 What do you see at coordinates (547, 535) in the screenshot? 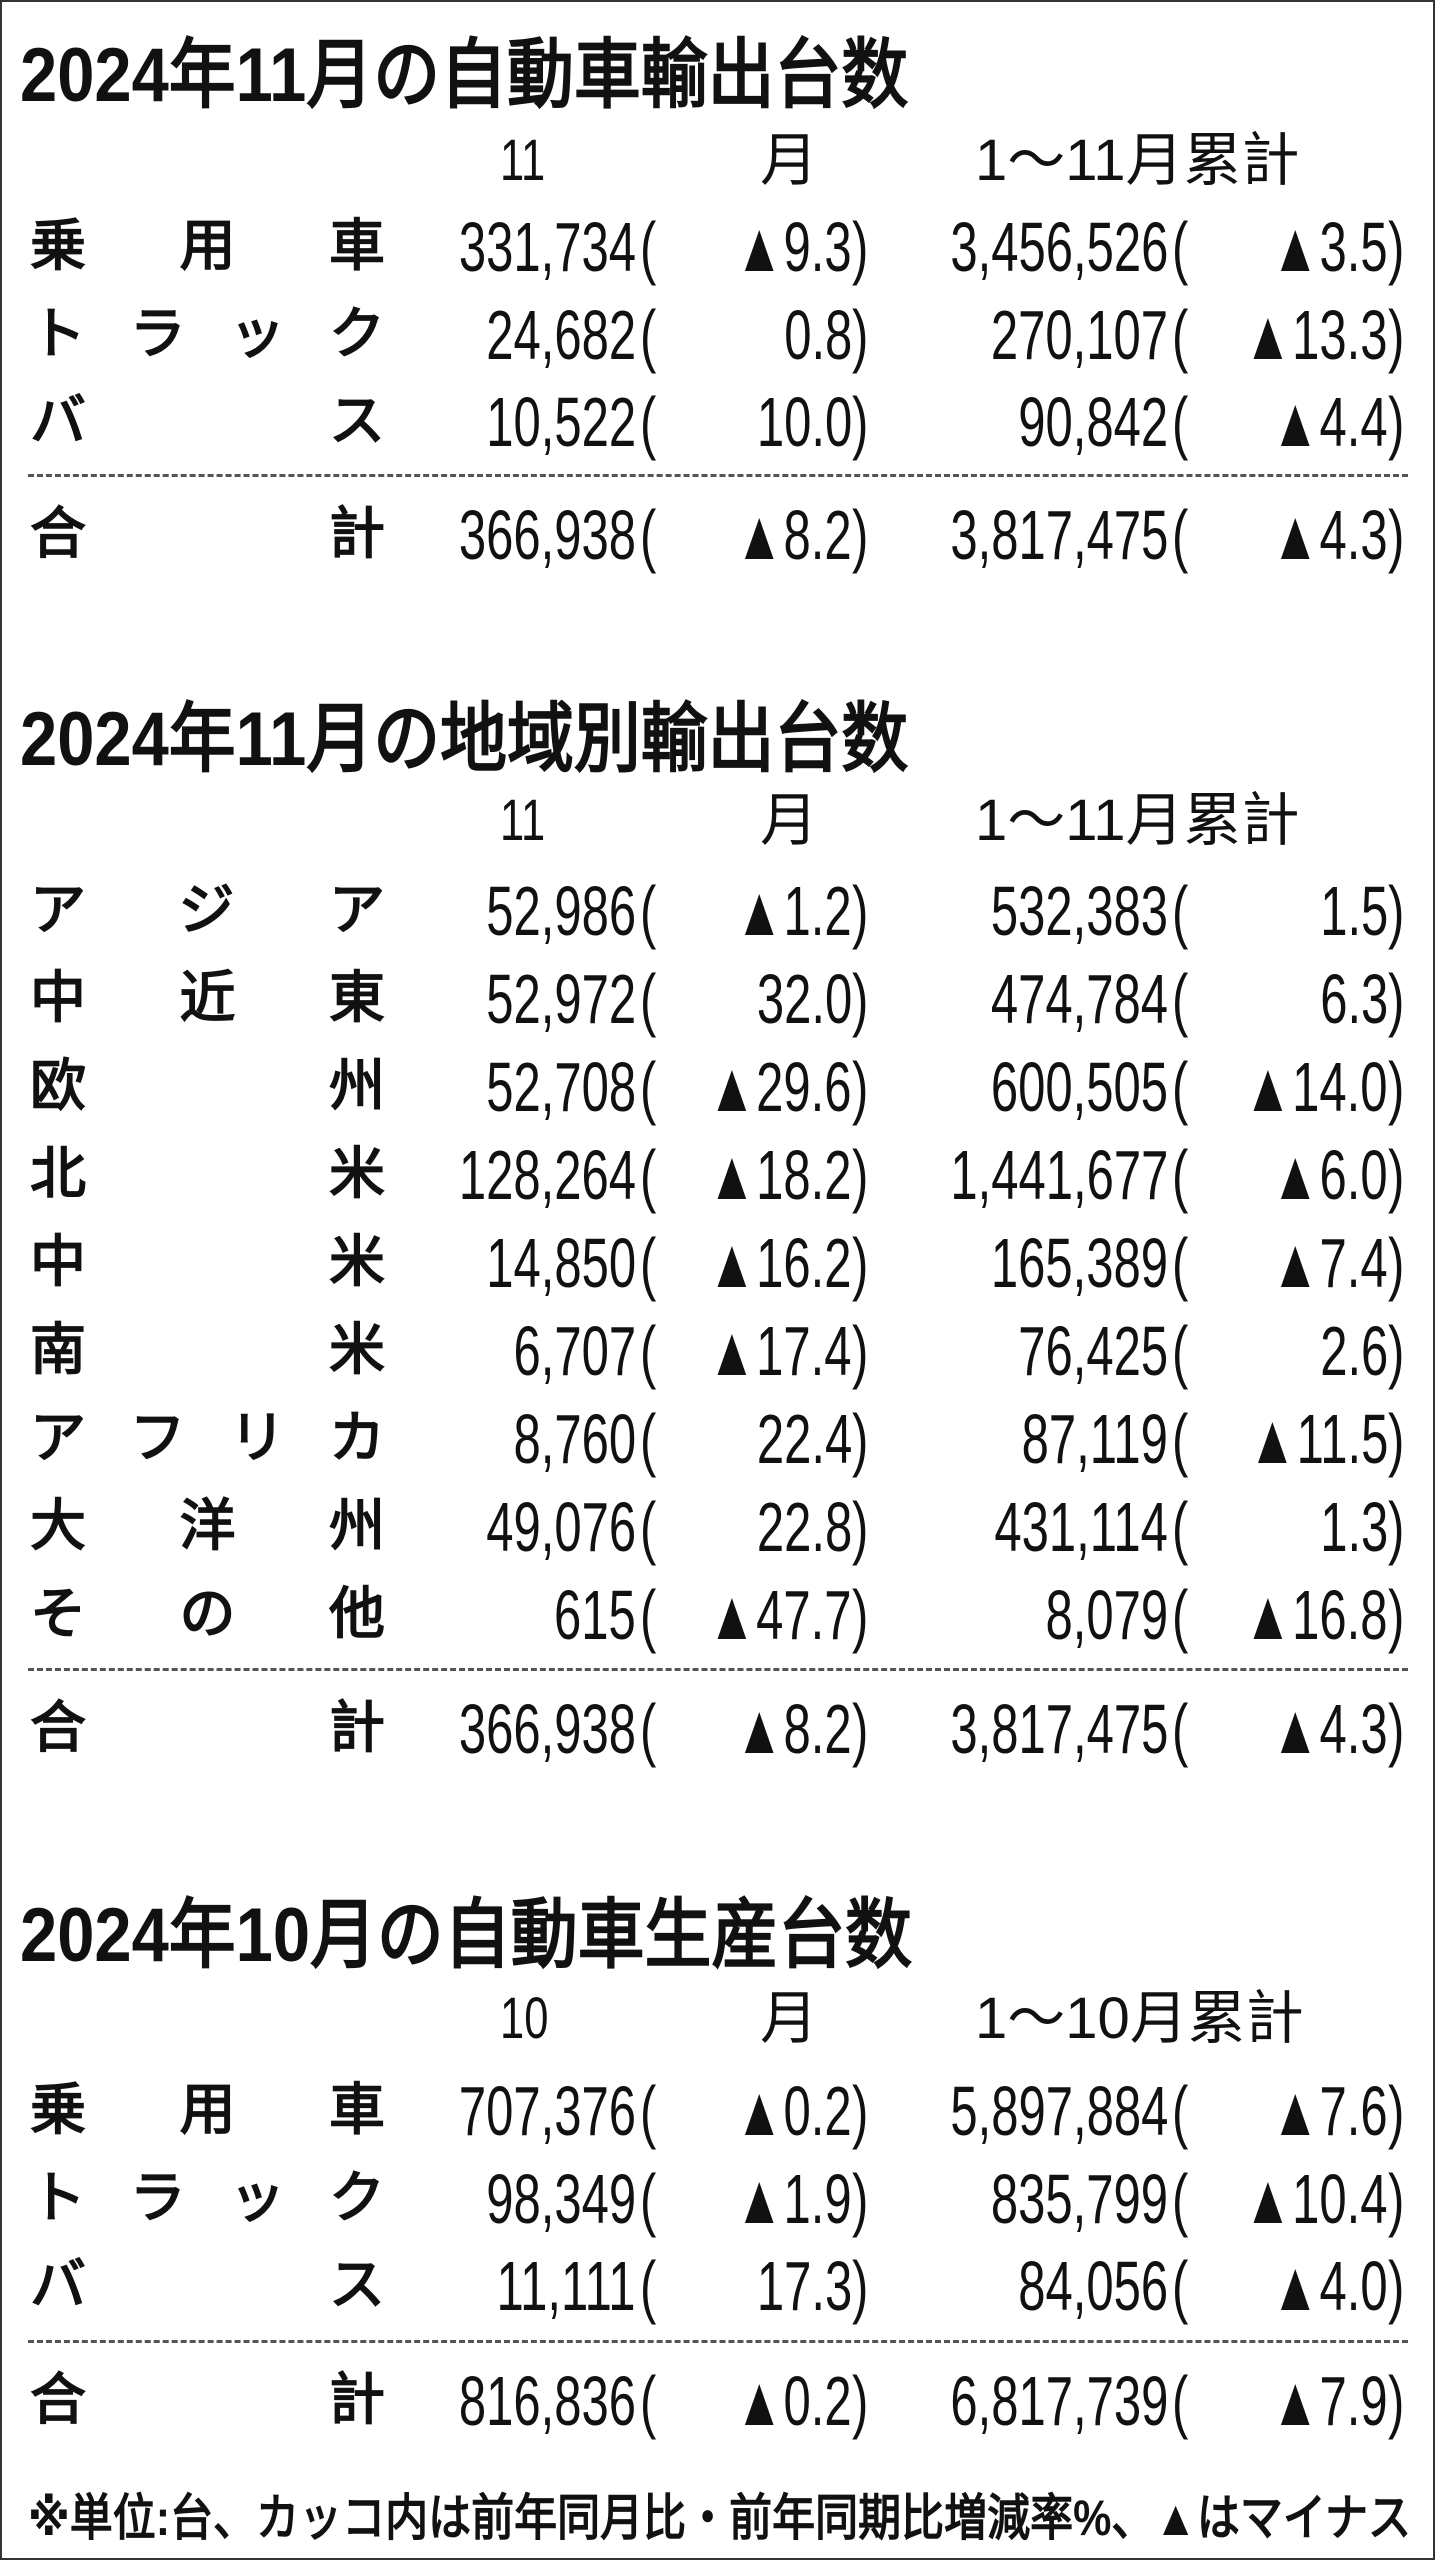
I see `month-value: 366,938` at bounding box center [547, 535].